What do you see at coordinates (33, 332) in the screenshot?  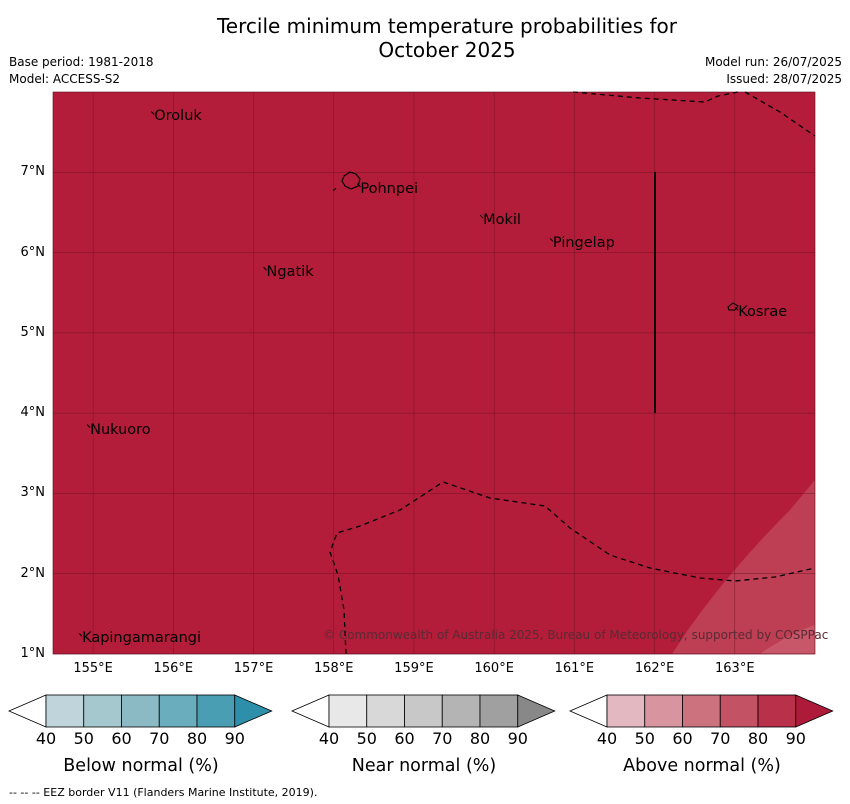 I see `lat-tick-label-4: 5°N` at bounding box center [33, 332].